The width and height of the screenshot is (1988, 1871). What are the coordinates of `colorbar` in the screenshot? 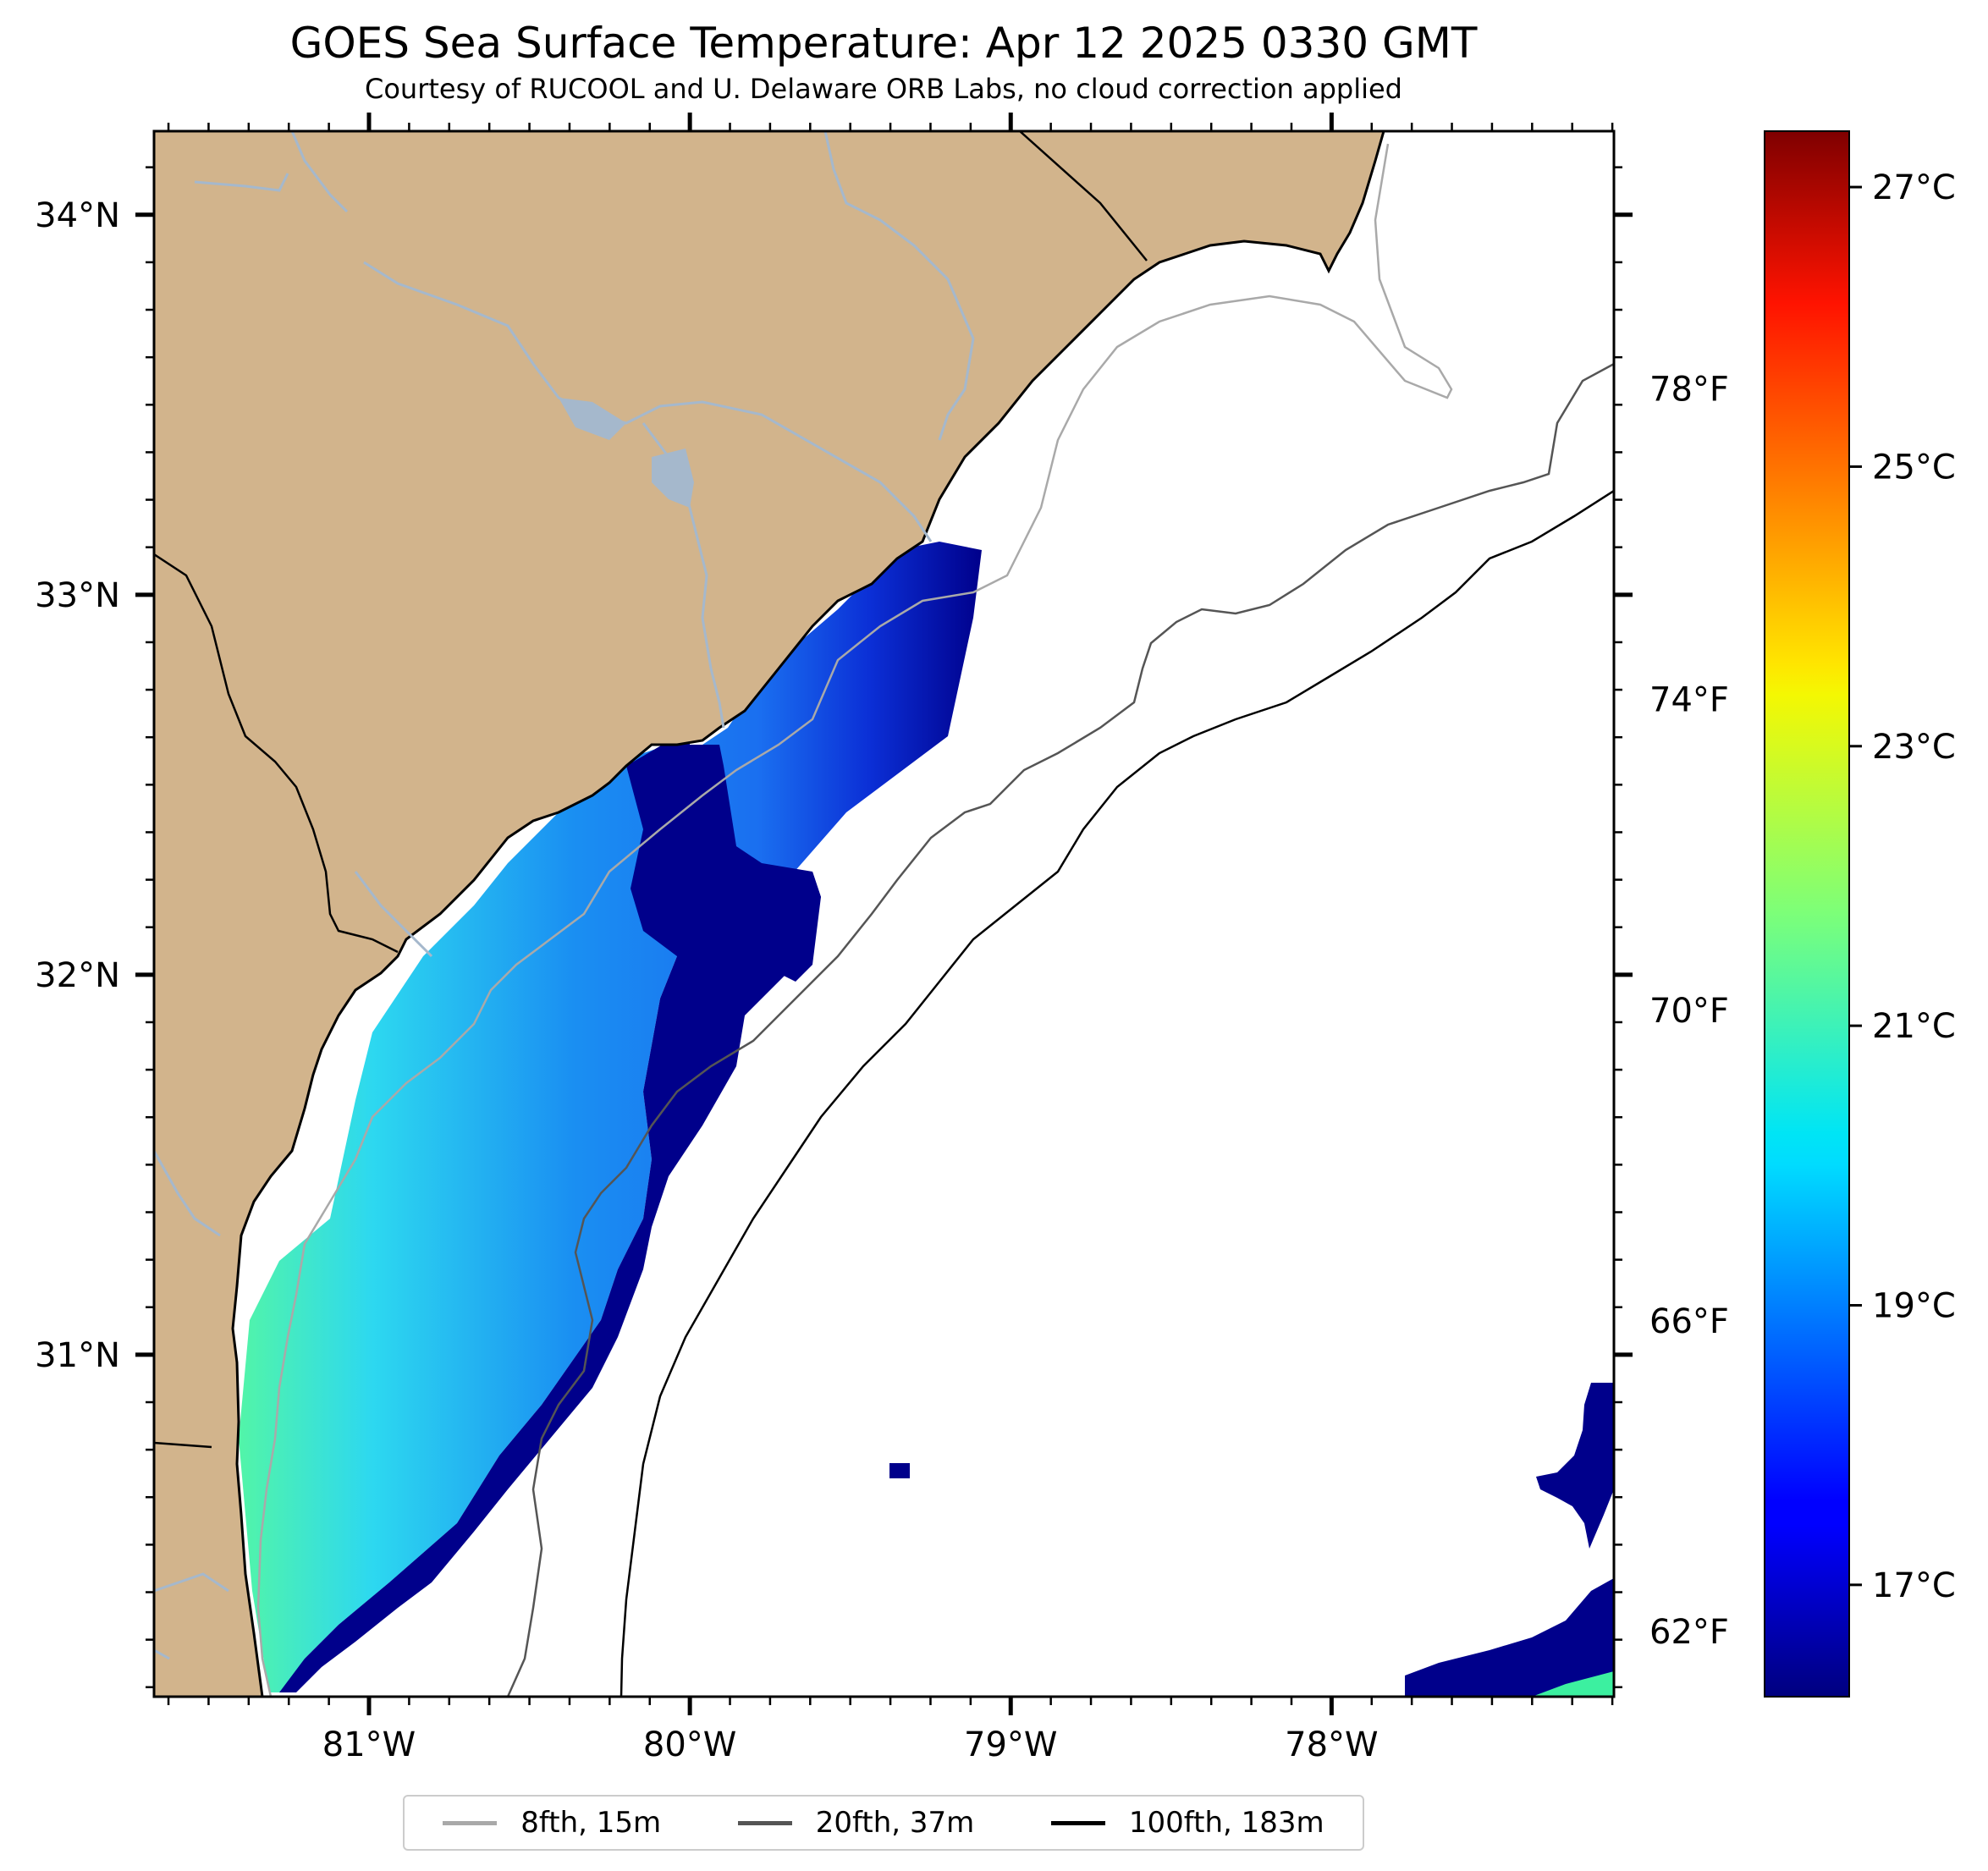 It's located at (1807, 914).